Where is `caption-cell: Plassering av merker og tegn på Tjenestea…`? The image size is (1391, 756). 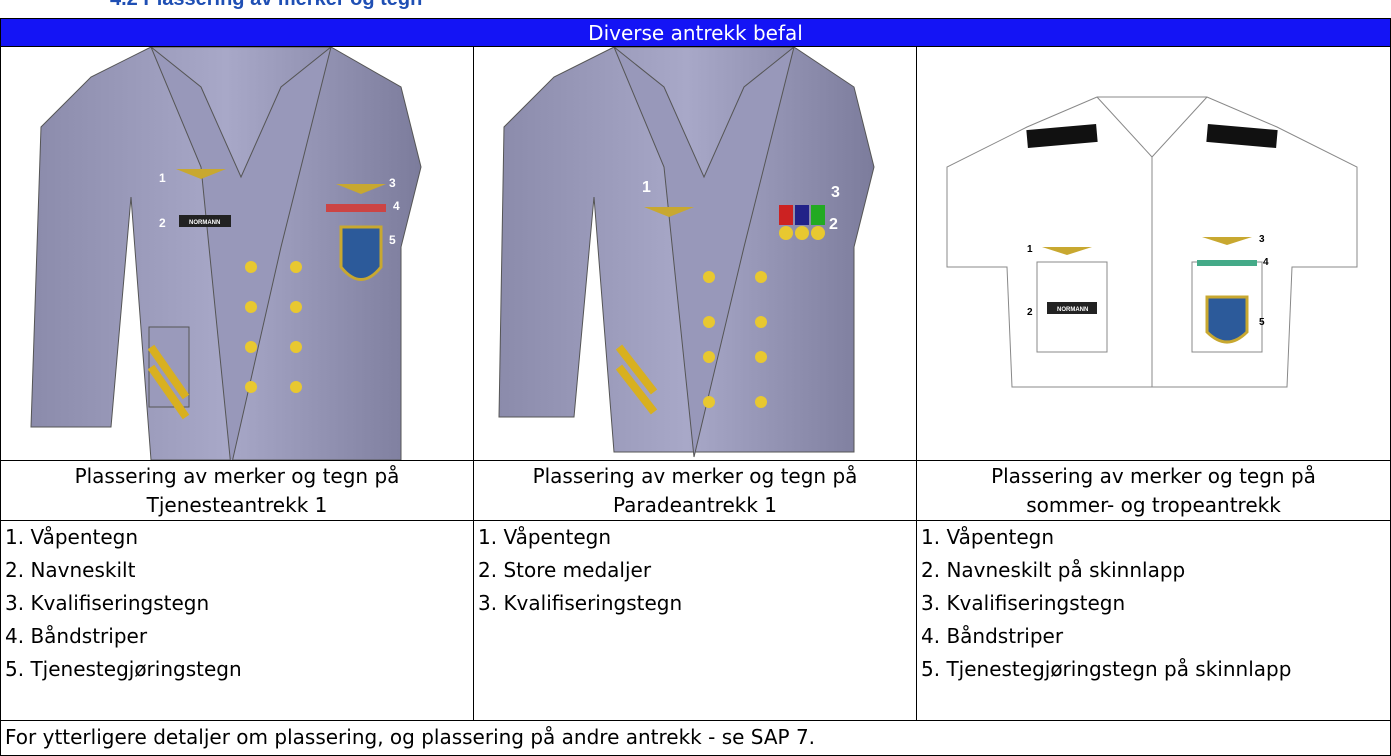
caption-cell: Plassering av merker og tegn på Tjenestea… is located at coordinates (237, 490).